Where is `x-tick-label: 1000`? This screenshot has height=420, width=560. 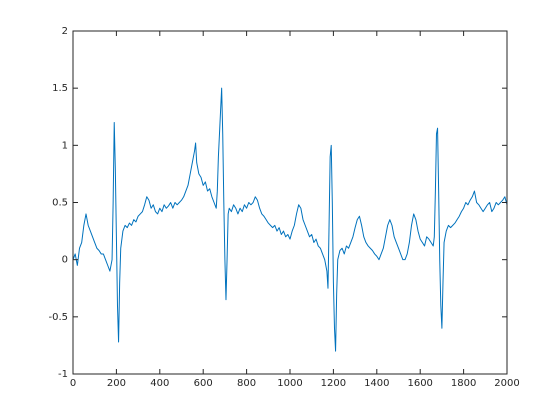 x-tick-label: 1000 is located at coordinates (289, 383).